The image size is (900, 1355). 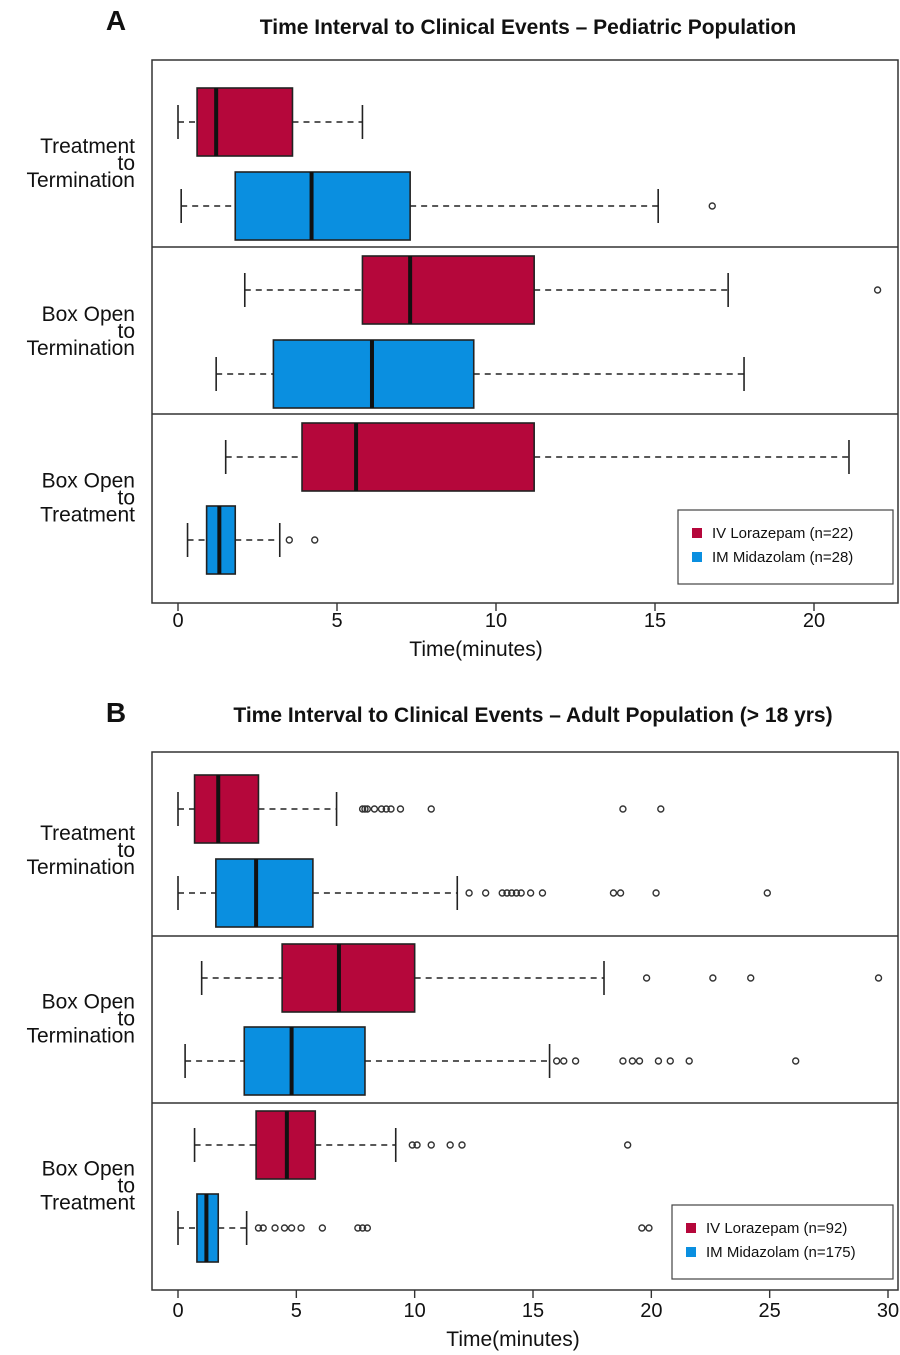 I want to click on x-tick-label: 0, so click(x=177, y=621).